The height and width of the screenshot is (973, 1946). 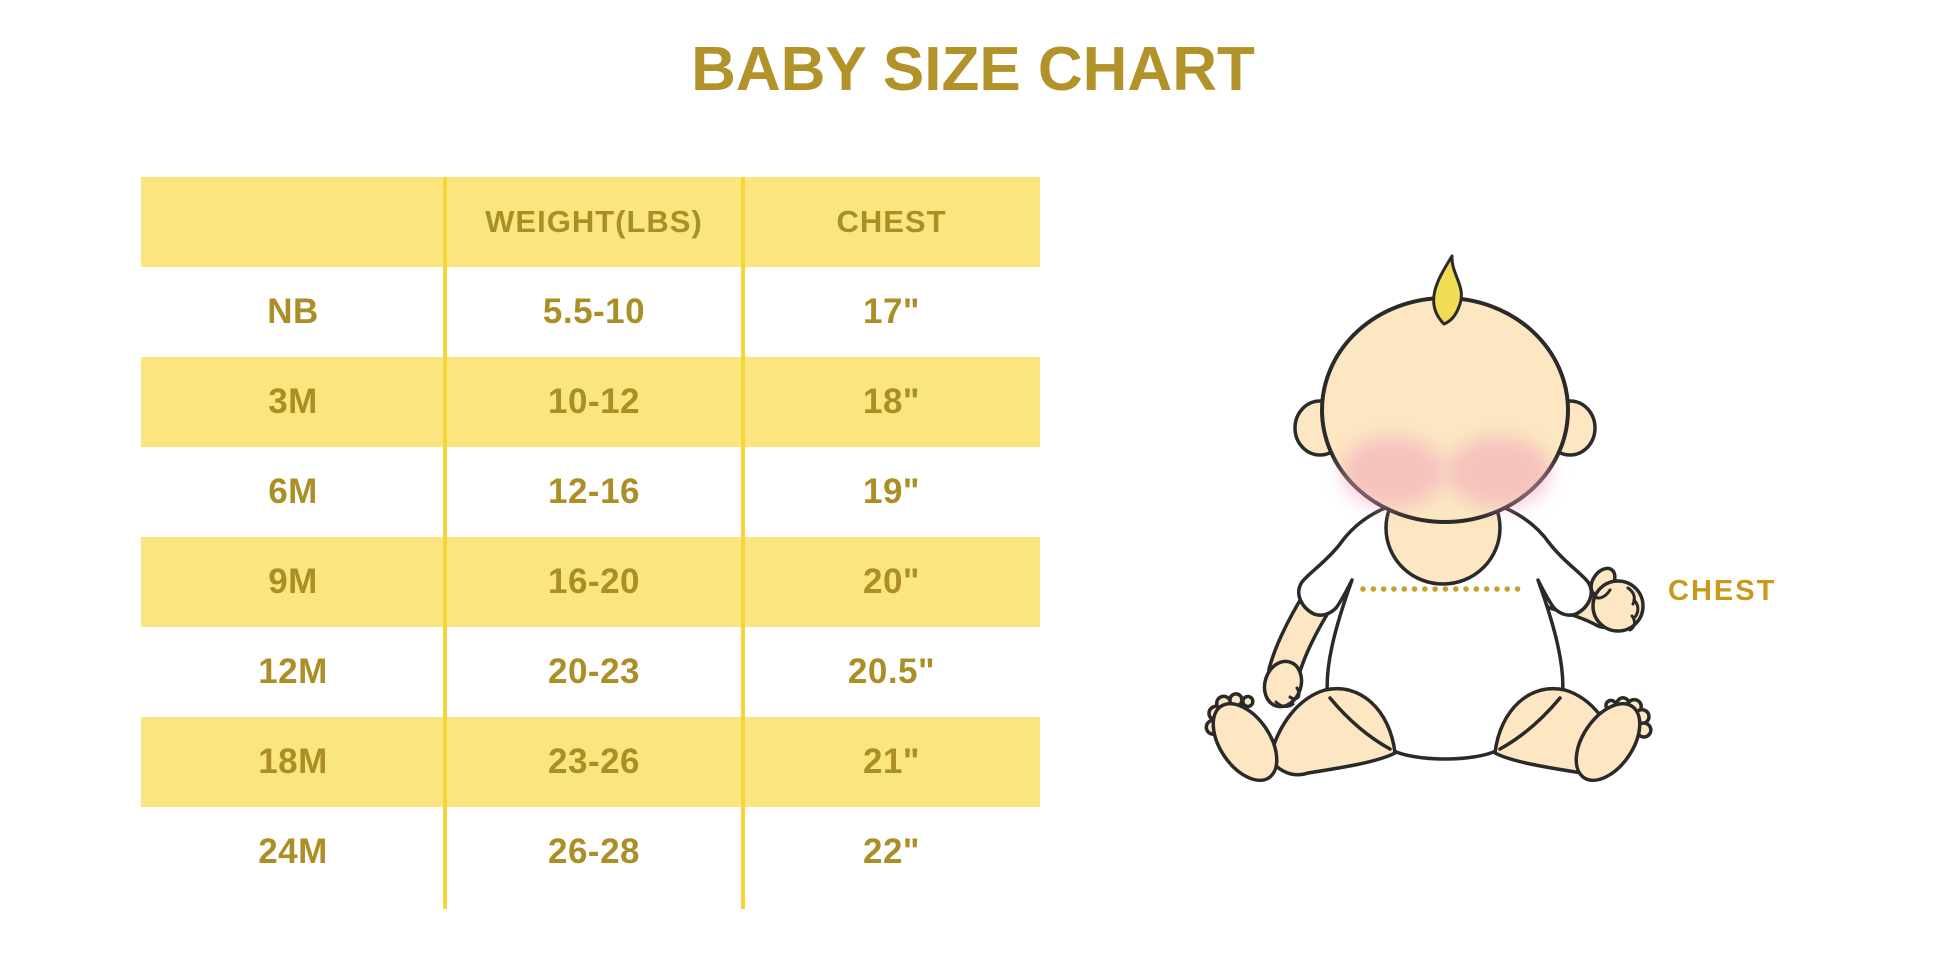 What do you see at coordinates (594, 491) in the screenshot?
I see `cell-weight: 12-16` at bounding box center [594, 491].